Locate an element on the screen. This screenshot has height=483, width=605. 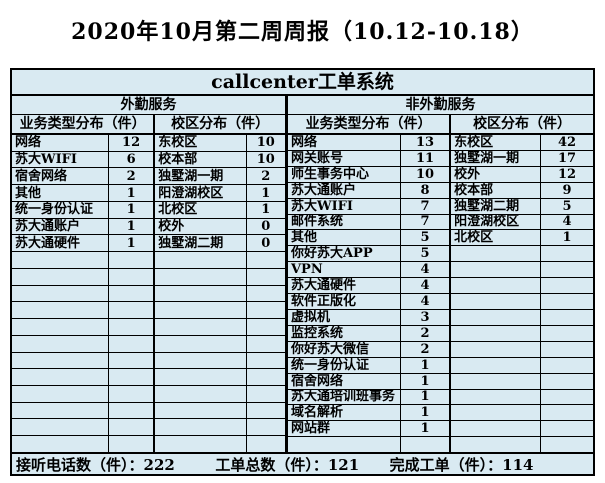
table-row: 网站群 1 is located at coordinates (440, 429).